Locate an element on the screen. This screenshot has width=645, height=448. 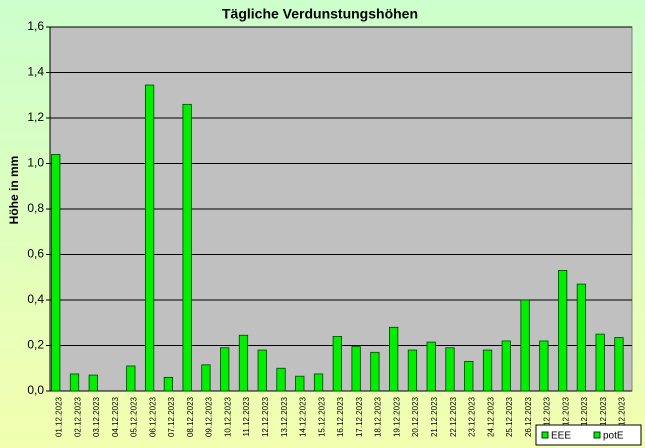
x-tick-label: 30.12.2023 is located at coordinates (603, 416).